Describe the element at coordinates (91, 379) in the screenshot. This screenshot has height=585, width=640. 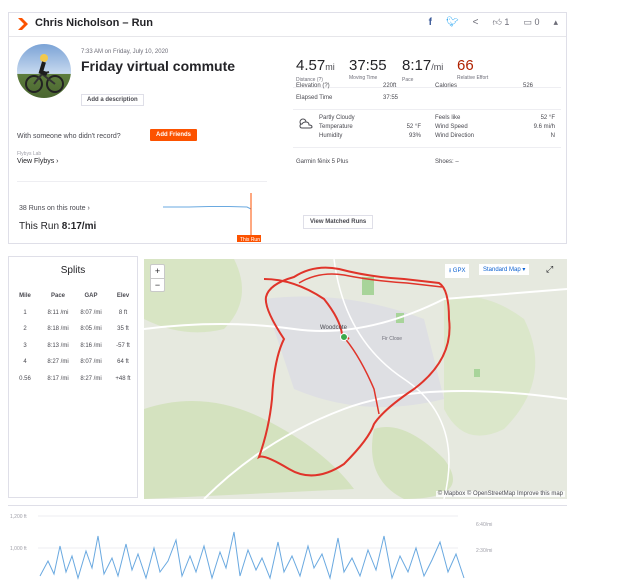
I see `split-gap: 8:27 /mi` at that location.